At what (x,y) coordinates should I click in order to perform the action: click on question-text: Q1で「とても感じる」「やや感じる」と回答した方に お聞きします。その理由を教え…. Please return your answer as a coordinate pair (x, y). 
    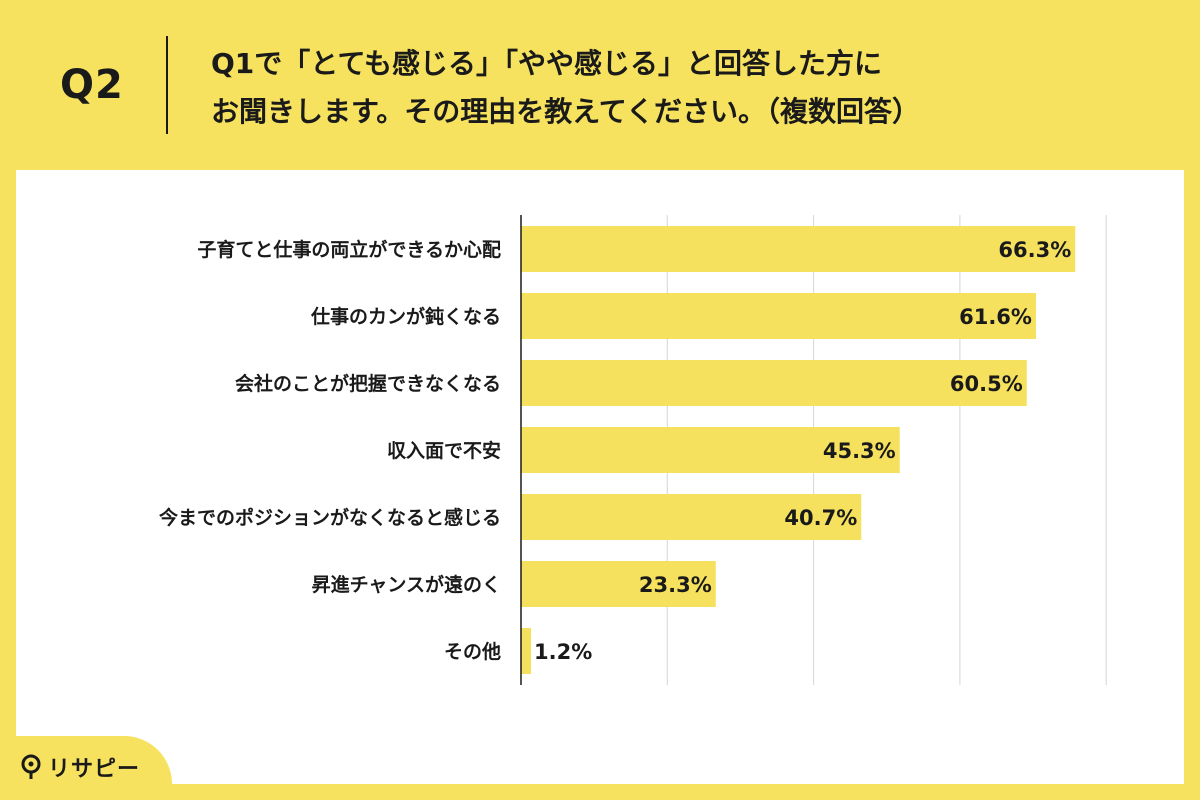
    Looking at the image, I should click on (686, 88).